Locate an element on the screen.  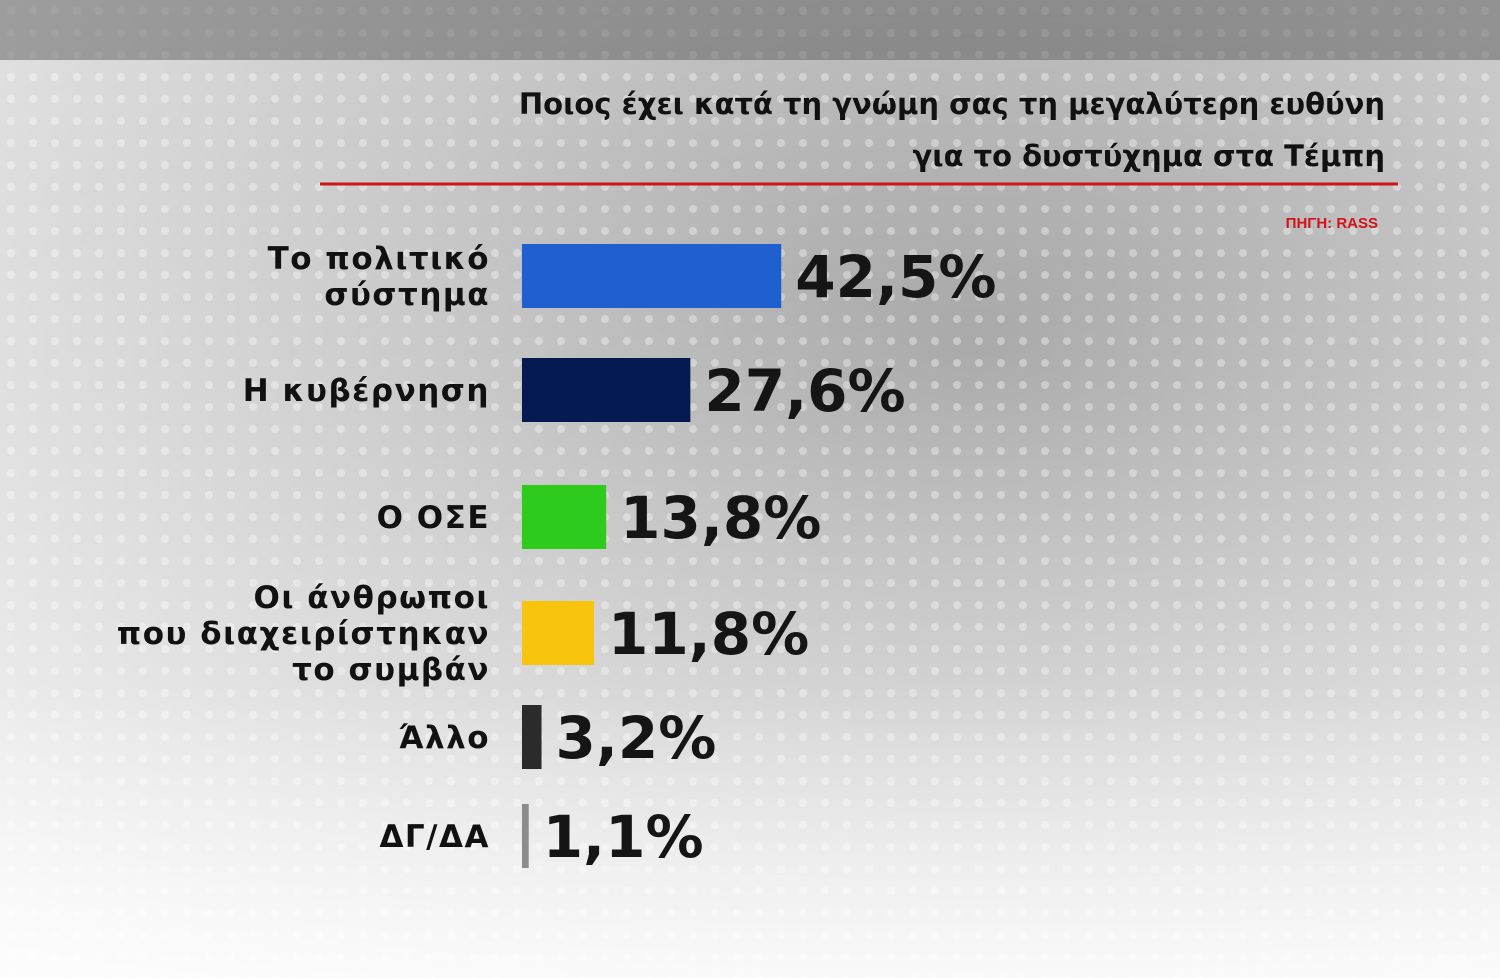
category-label: που διαχειρίστηκαν is located at coordinates (303, 634).